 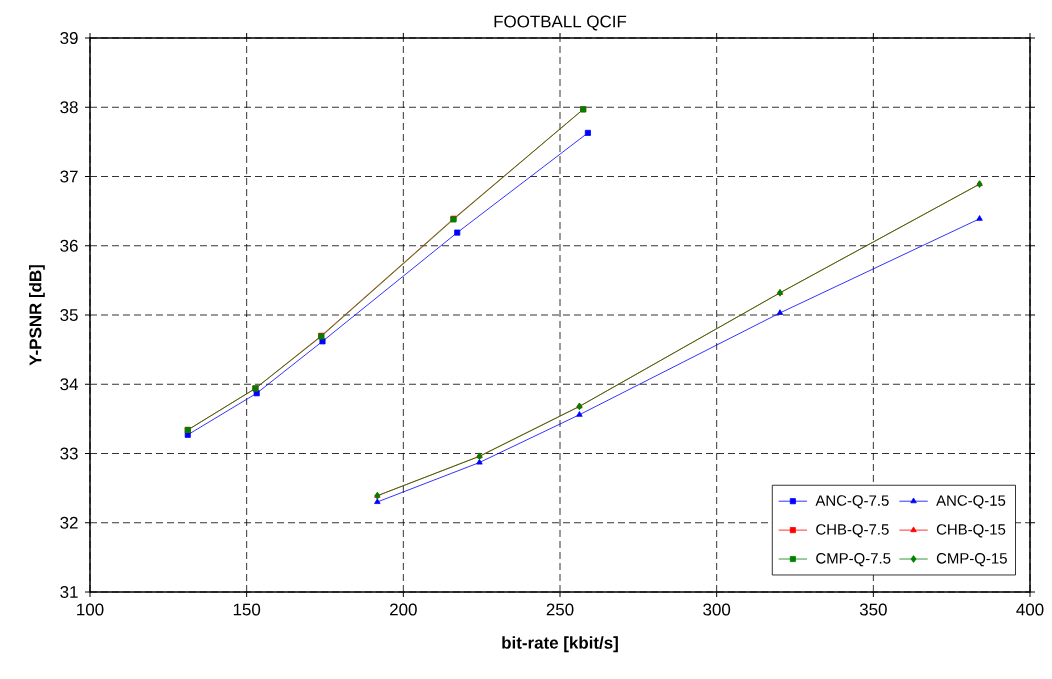 I want to click on x-tick-label: 200, so click(x=403, y=609).